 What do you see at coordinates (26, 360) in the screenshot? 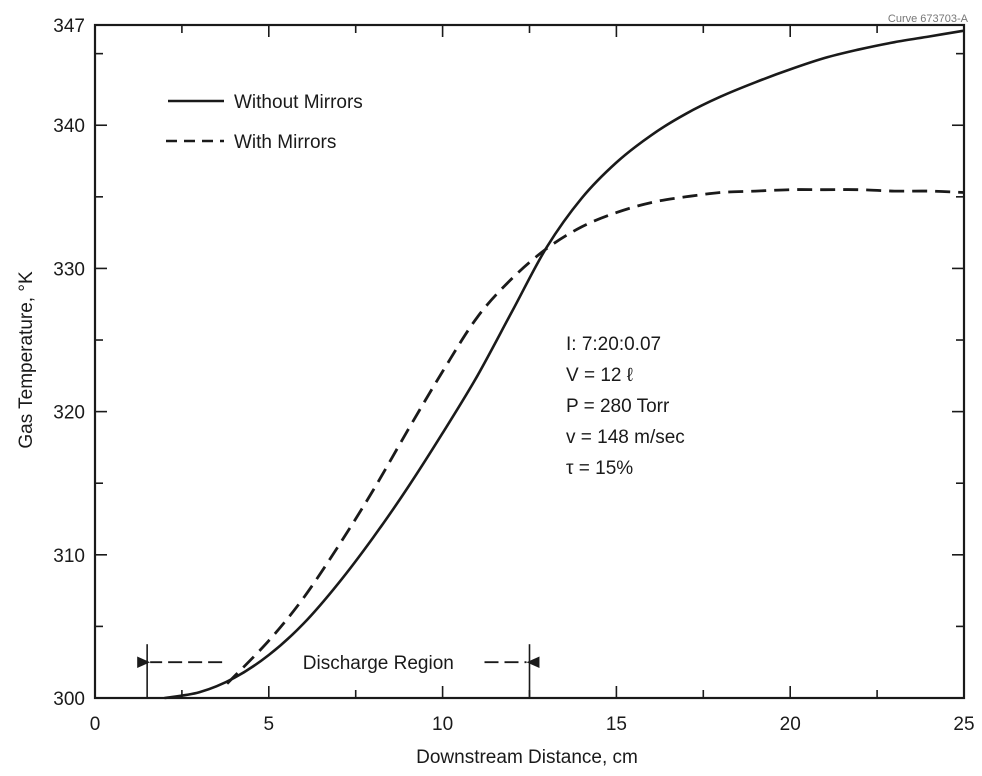
I see `y-axis-title: Gas Temperature, °K` at bounding box center [26, 360].